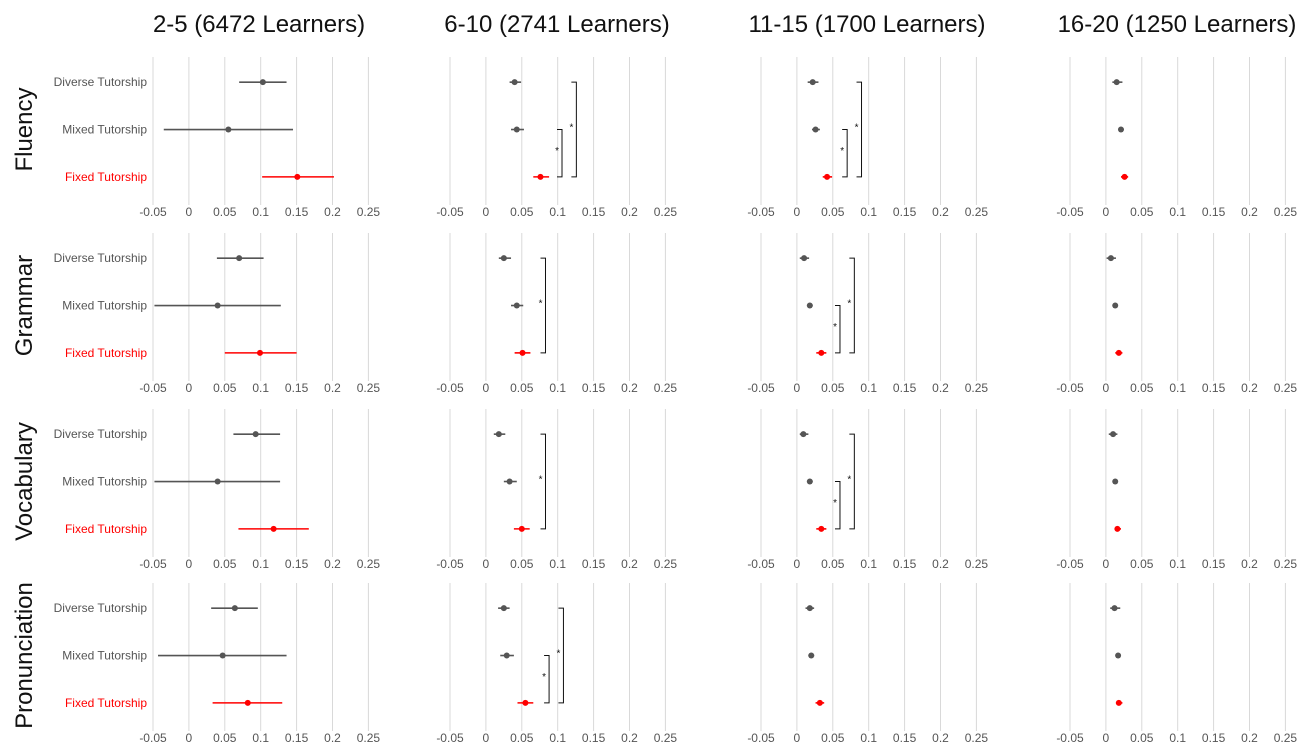  Describe the element at coordinates (556, 24) in the screenshot. I see `column-title: 6-10 (2741 Learners)` at that location.